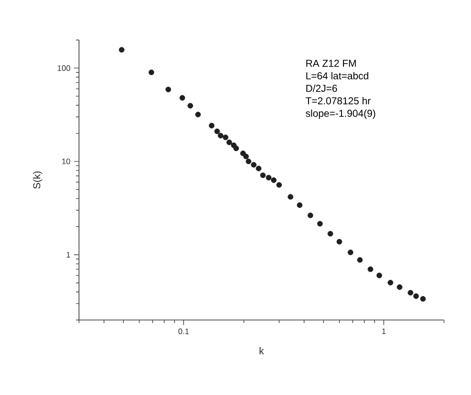 The height and width of the screenshot is (395, 471). Describe the element at coordinates (337, 76) in the screenshot. I see `annotation: L=64 lat=abcd` at that location.